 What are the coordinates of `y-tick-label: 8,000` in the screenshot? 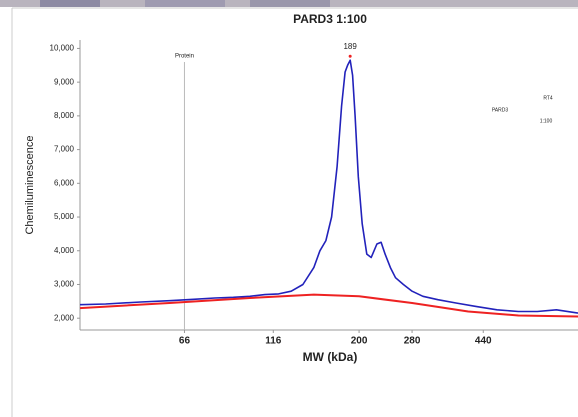 It's located at (64, 115).